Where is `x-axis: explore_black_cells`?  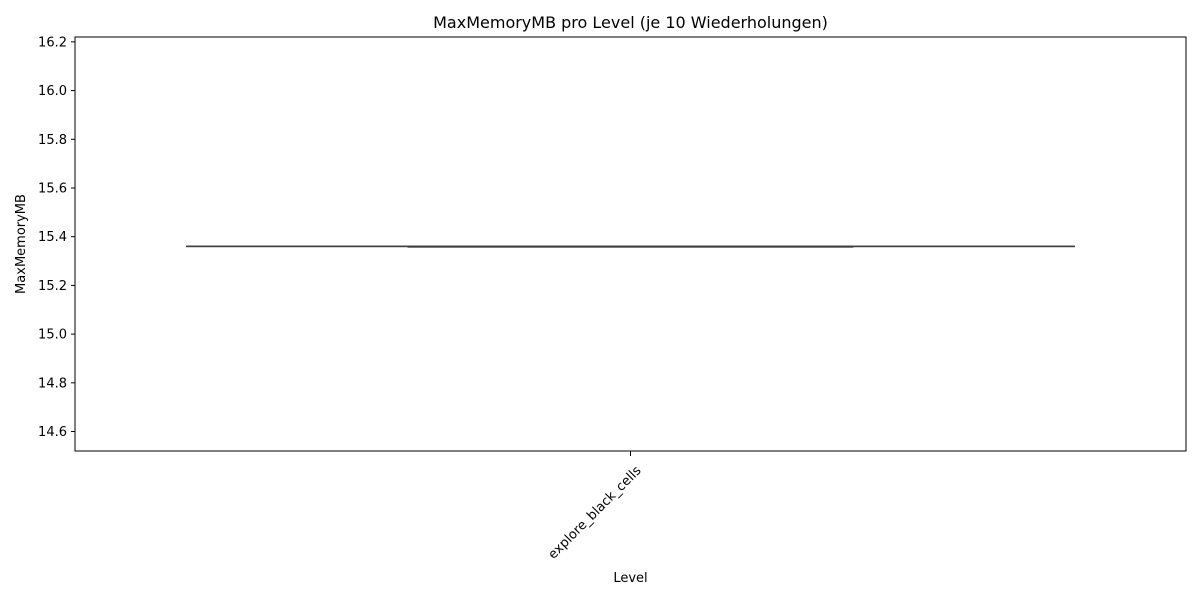 x-axis: explore_black_cells is located at coordinates (595, 506).